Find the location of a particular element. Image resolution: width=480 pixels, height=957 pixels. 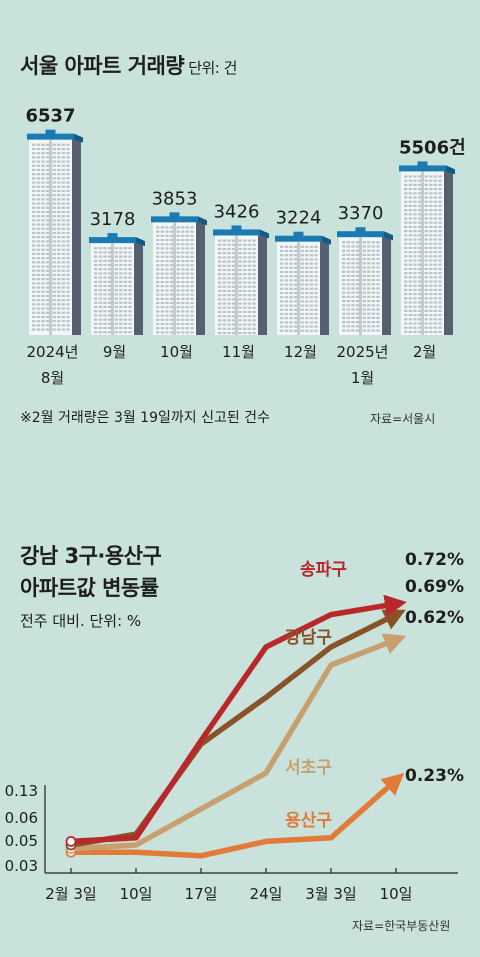

x-tick-label: 24일 is located at coordinates (266, 894).